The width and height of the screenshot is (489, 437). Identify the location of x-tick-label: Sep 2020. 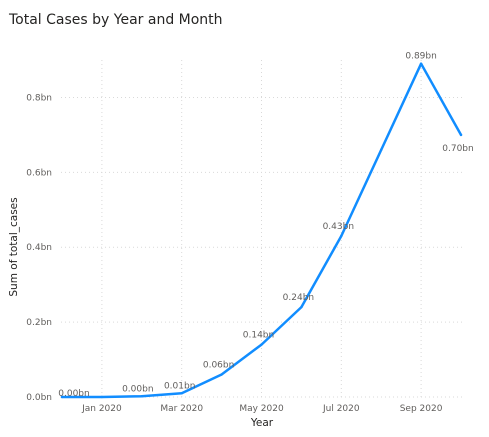
(421, 409).